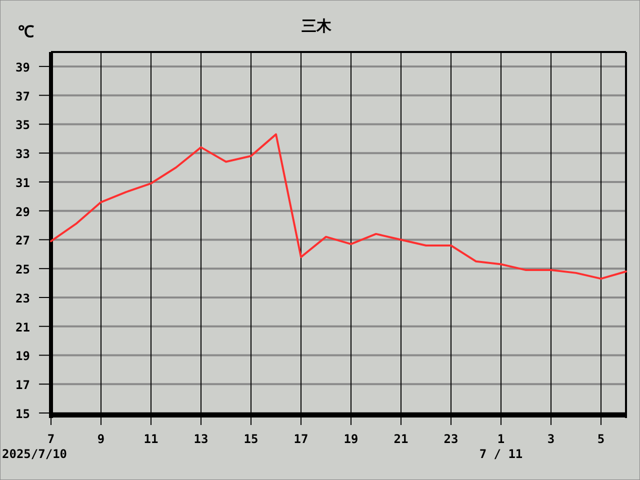 Image resolution: width=640 pixels, height=480 pixels. What do you see at coordinates (23, 96) in the screenshot?
I see `y-tick-label: 37` at bounding box center [23, 96].